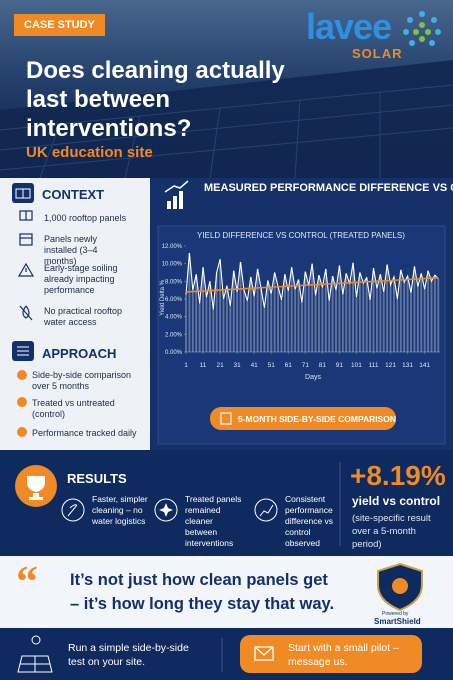  Describe the element at coordinates (340, 365) in the screenshot. I see `x-tick-label: 91` at that location.